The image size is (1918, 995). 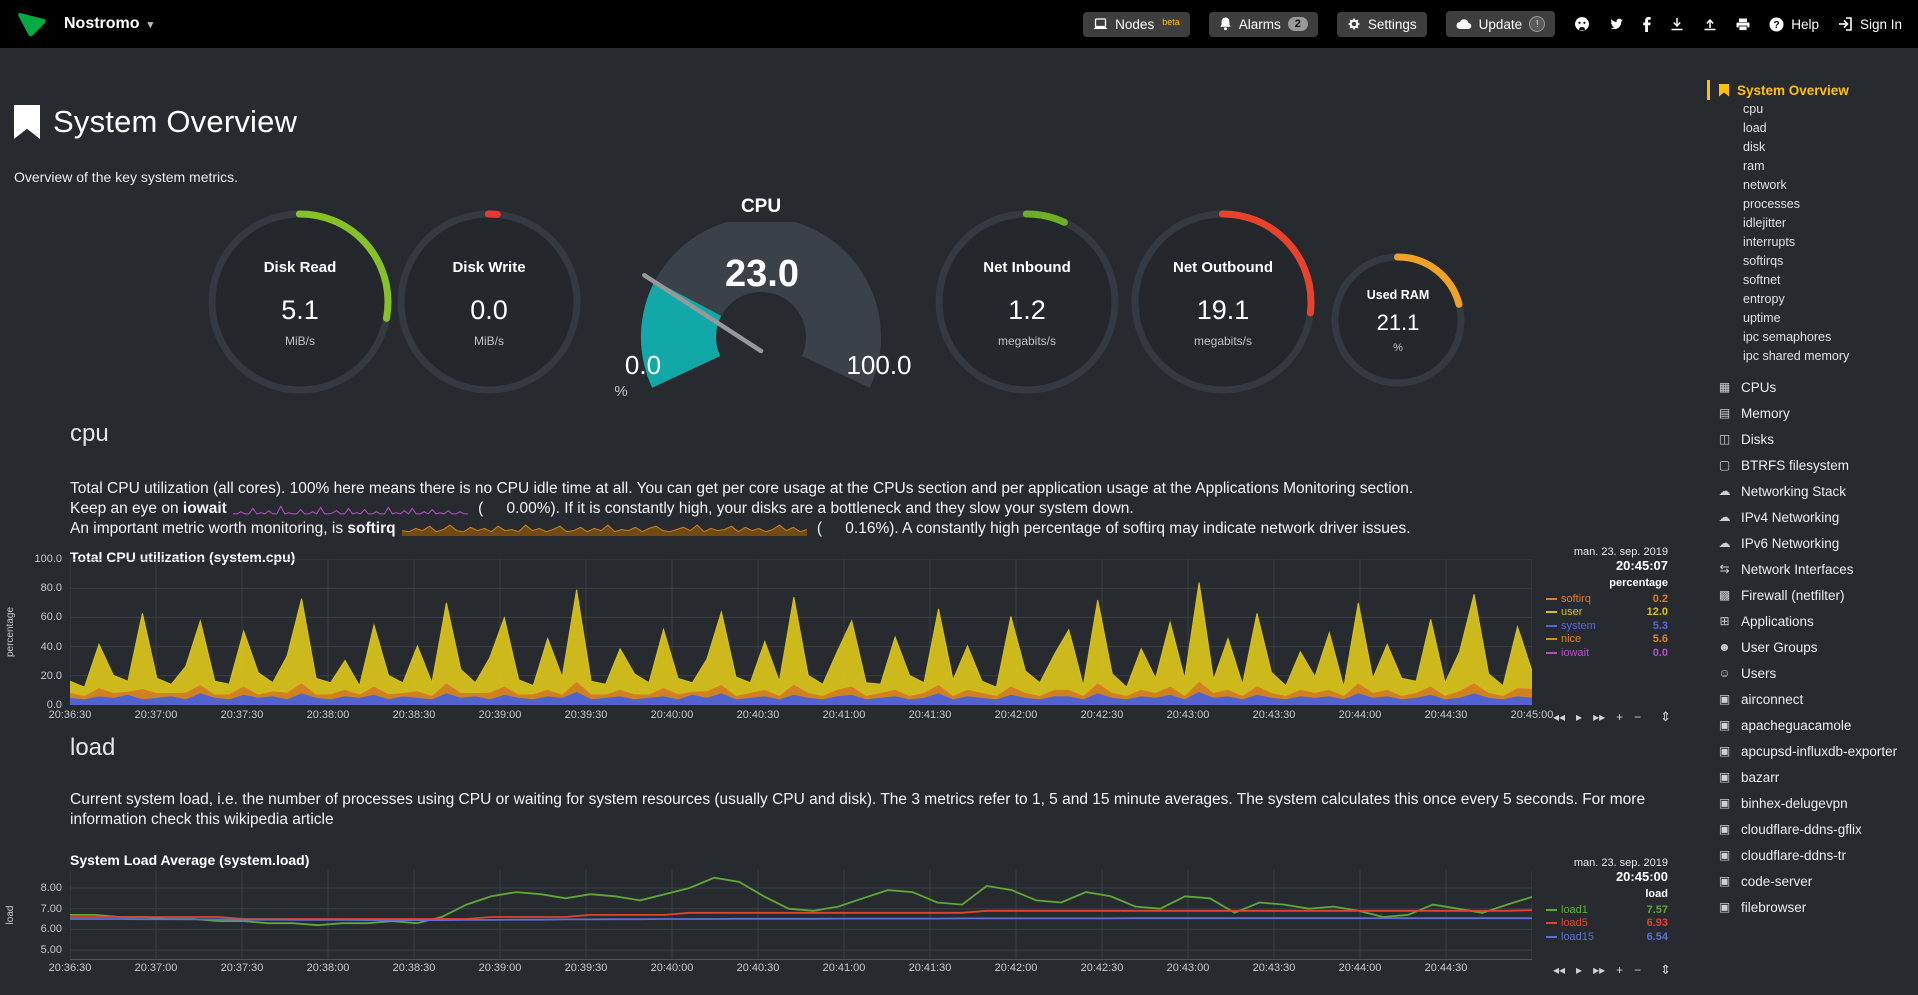 I want to click on sidebar-item-code-server: ▣ code-server, so click(x=1817, y=881).